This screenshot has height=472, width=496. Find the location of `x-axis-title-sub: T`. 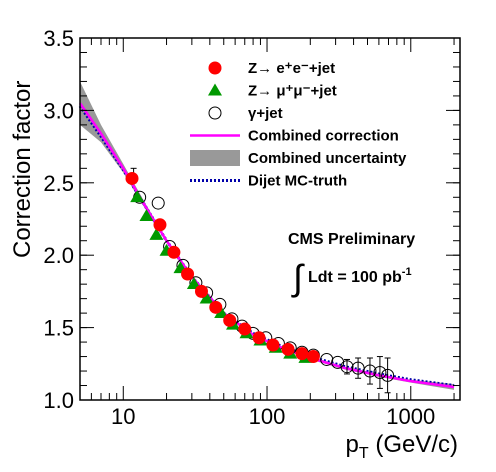

x-axis-title-sub: T is located at coordinates (364, 453).